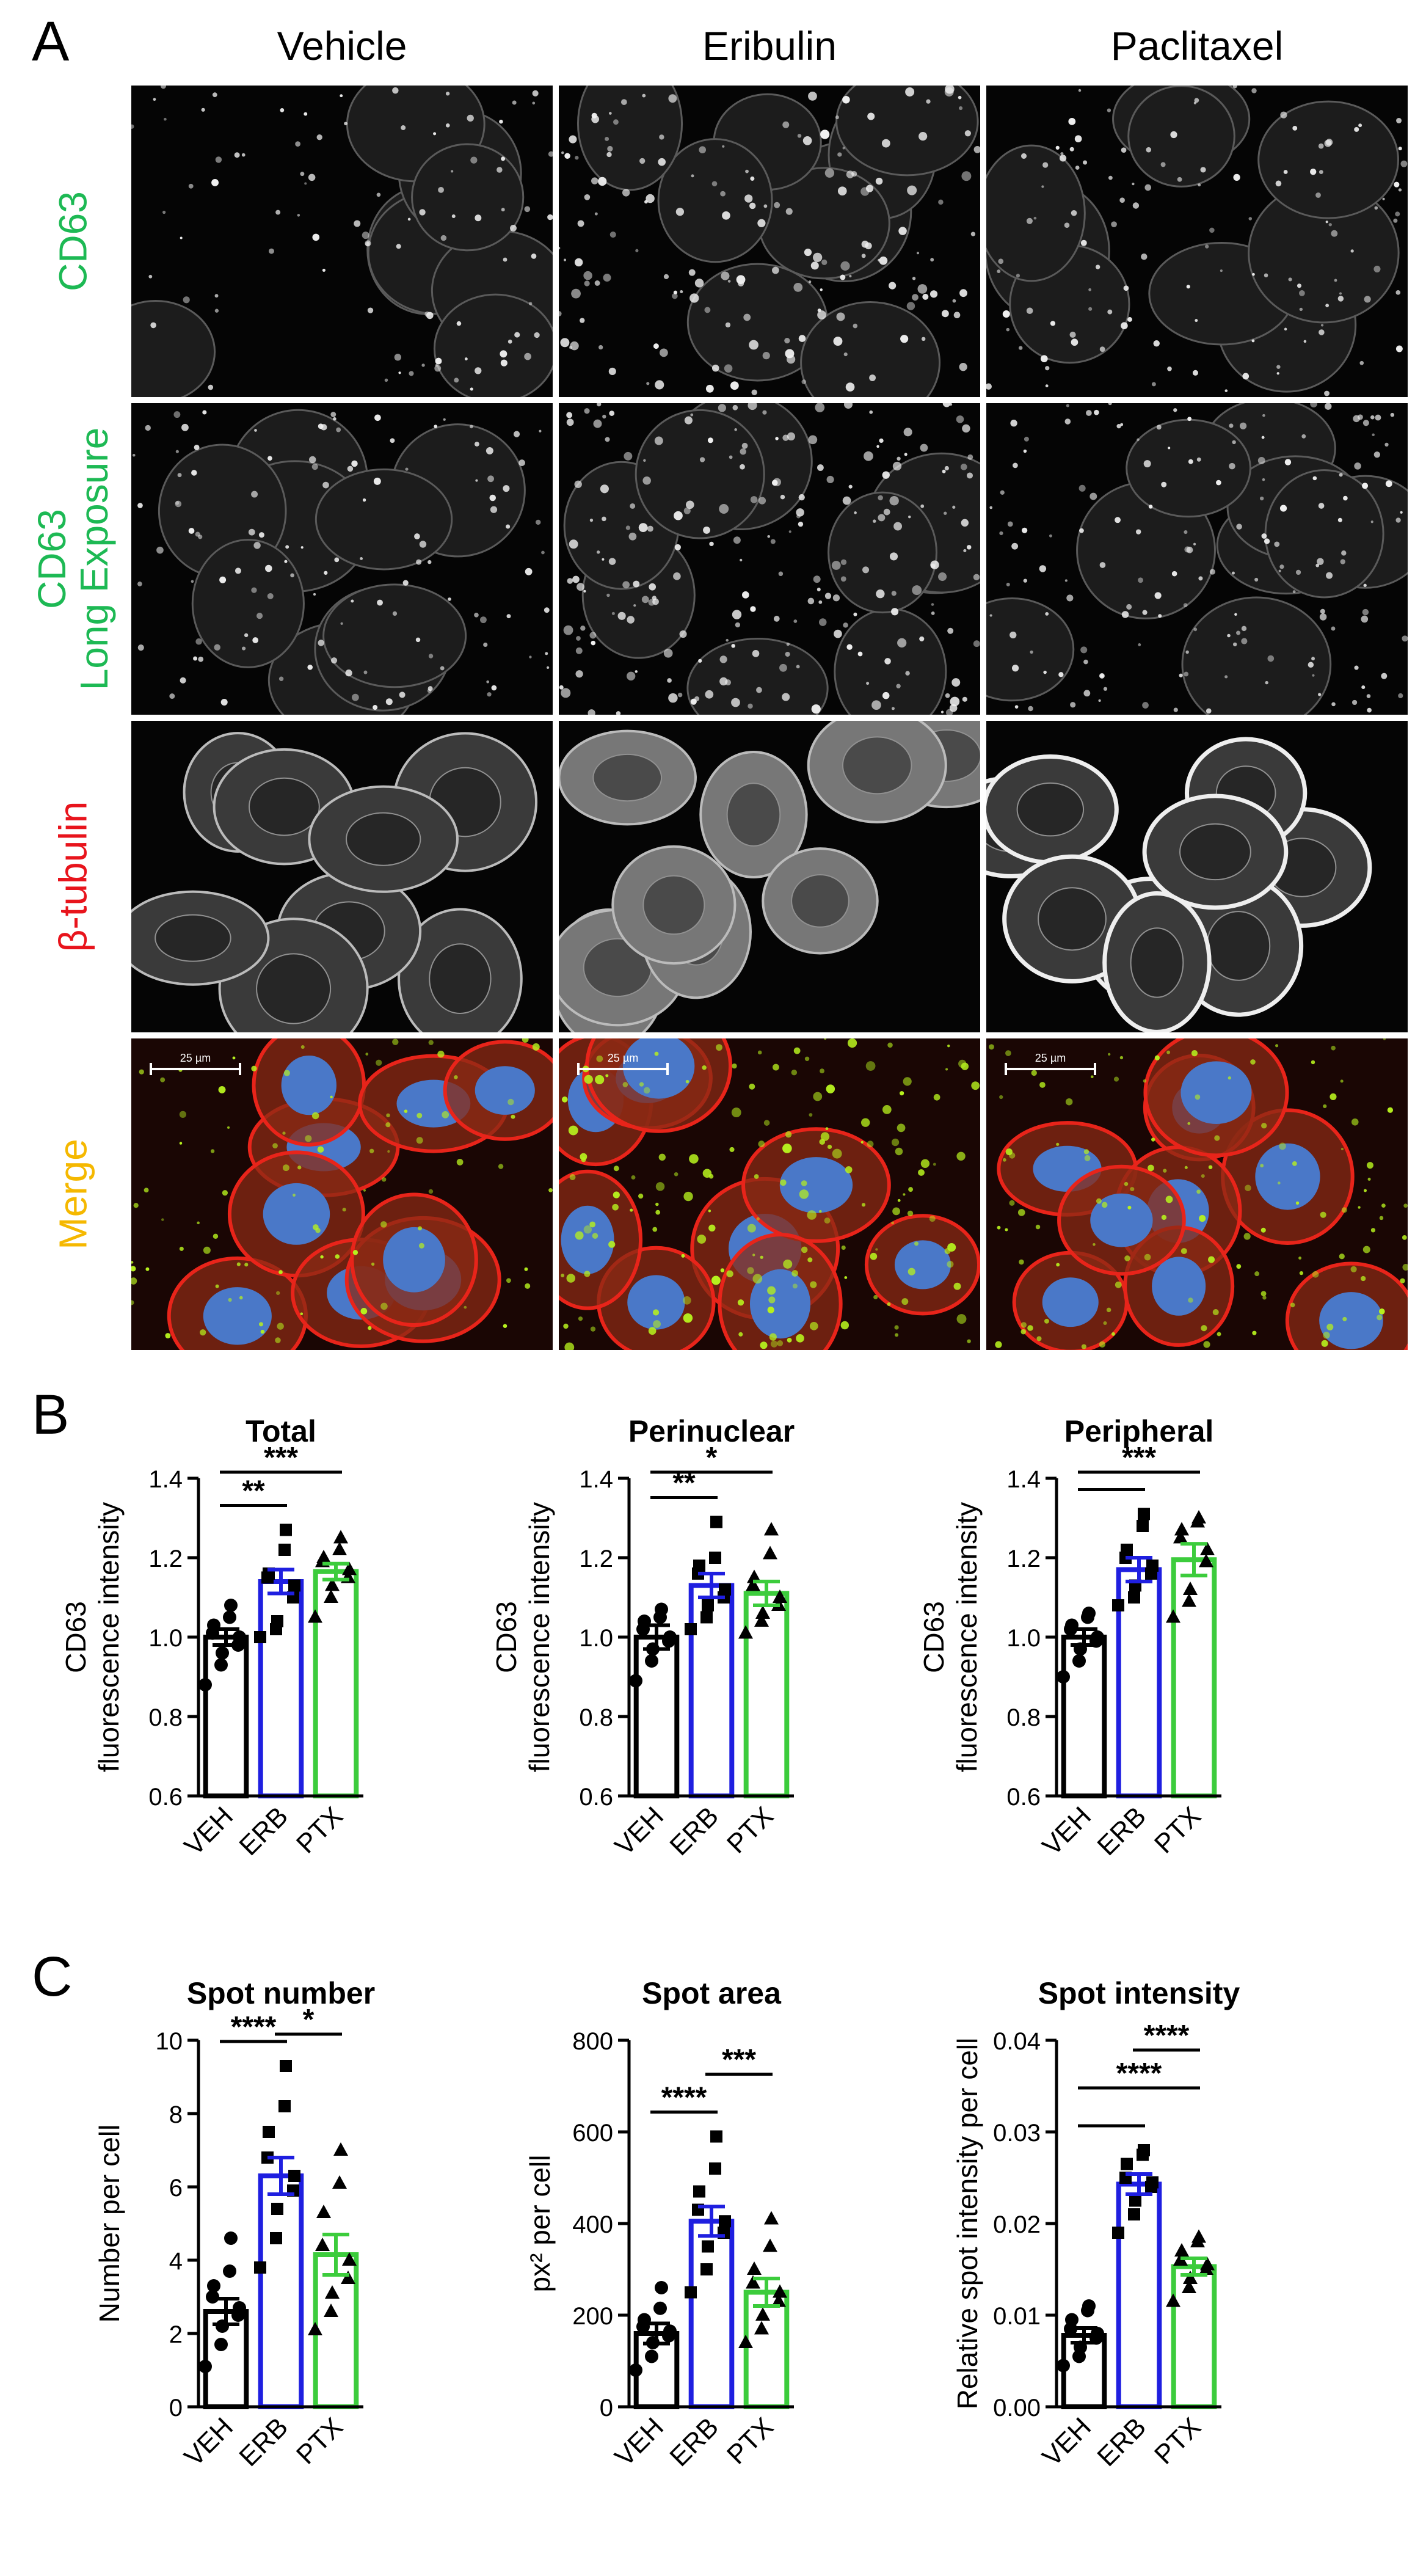 The height and width of the screenshot is (2576, 1426). Describe the element at coordinates (592, 2041) in the screenshot. I see `y-tick-label: 800` at that location.